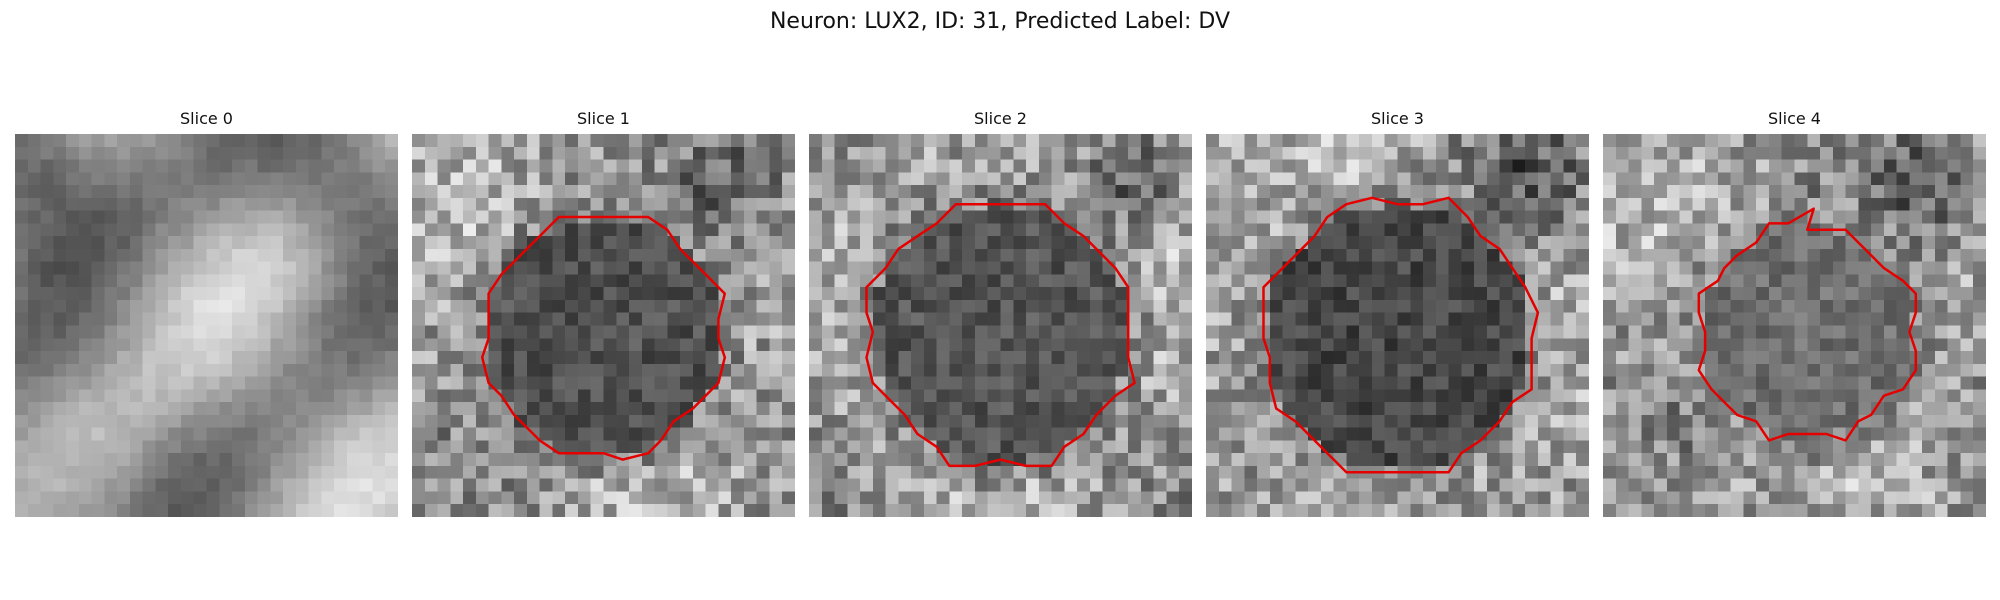 Image resolution: width=2000 pixels, height=600 pixels. I want to click on slice-title: Slice 0, so click(206, 118).